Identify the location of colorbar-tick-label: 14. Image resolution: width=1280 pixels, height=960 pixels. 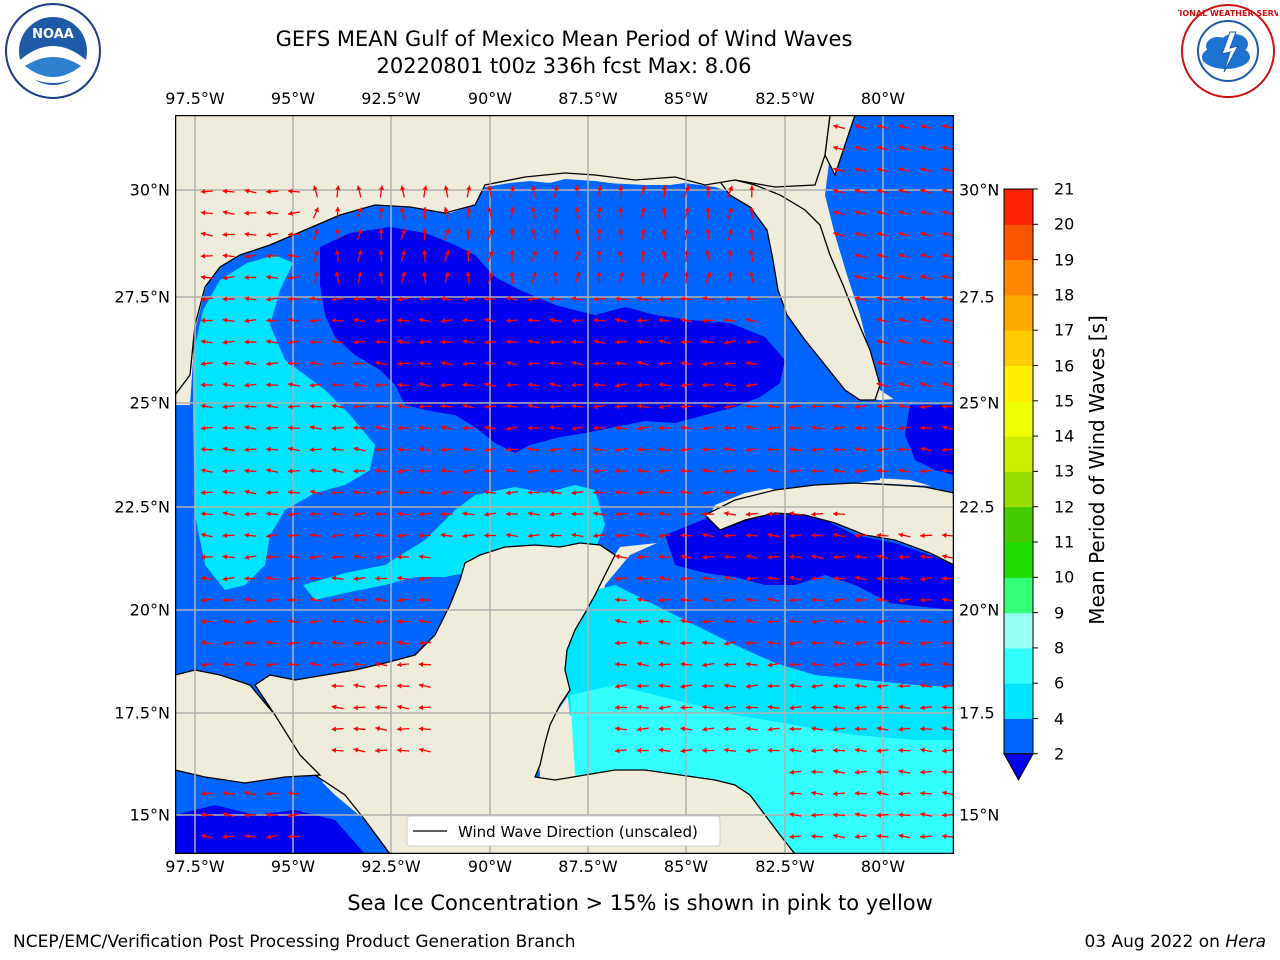
(1064, 436).